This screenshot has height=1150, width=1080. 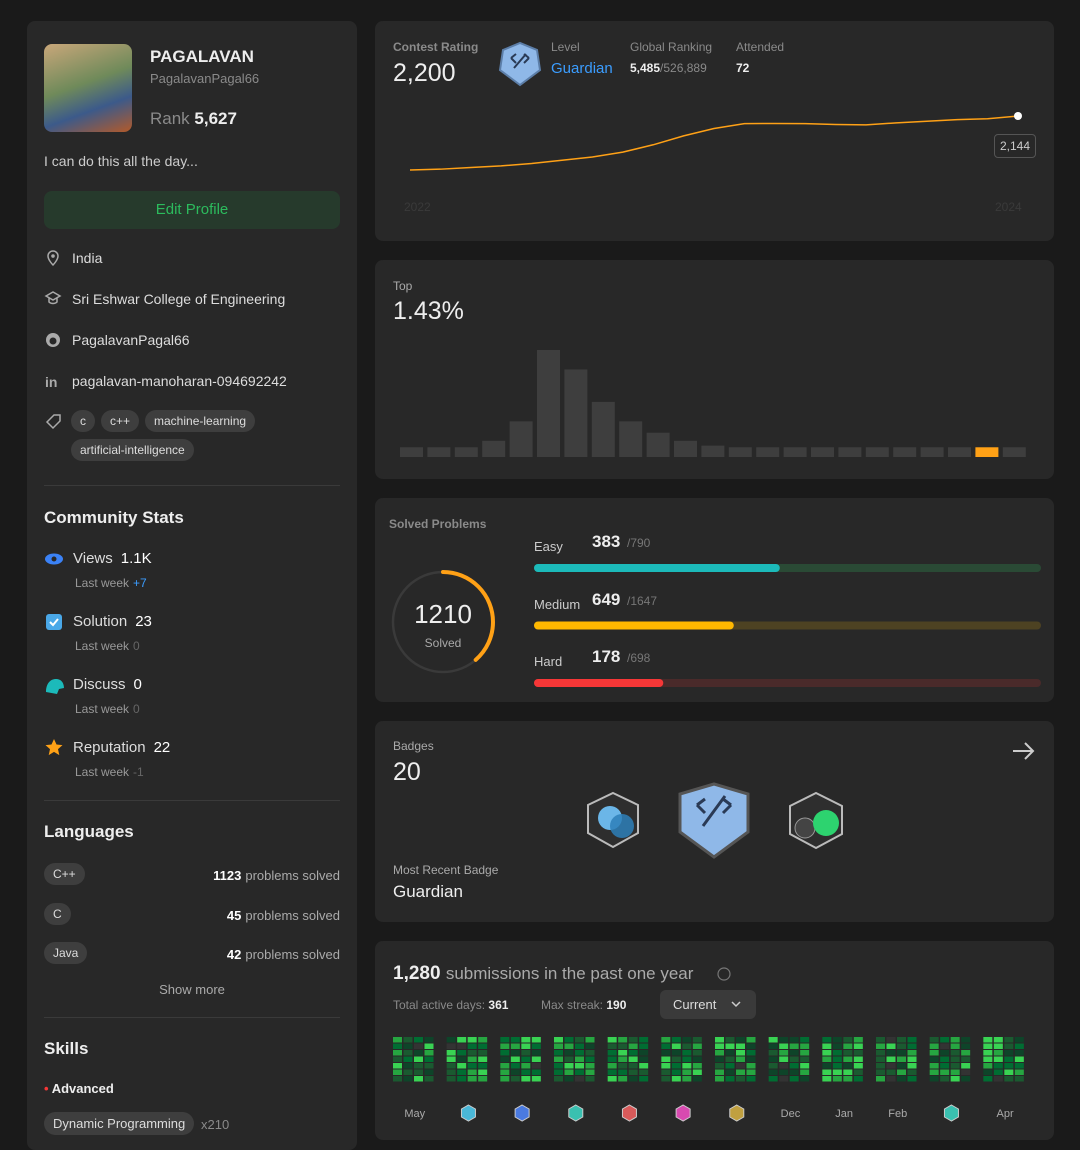 I want to click on submissions-title: submissions in the past one year, so click(x=569, y=973).